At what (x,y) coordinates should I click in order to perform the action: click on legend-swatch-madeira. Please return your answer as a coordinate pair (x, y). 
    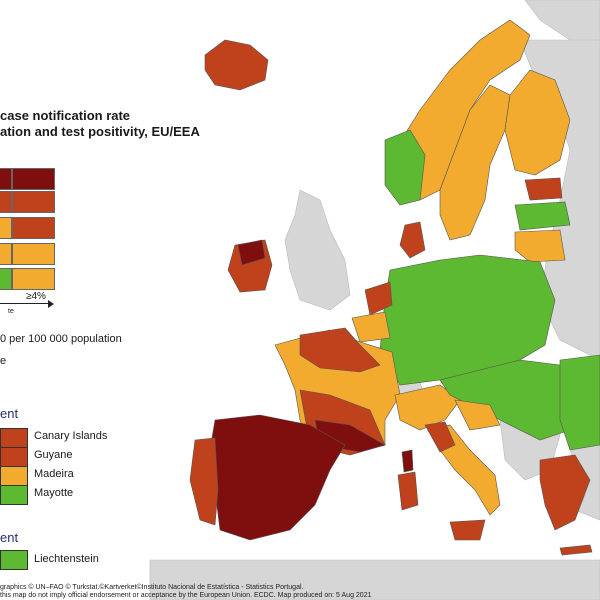
    Looking at the image, I should click on (14, 476).